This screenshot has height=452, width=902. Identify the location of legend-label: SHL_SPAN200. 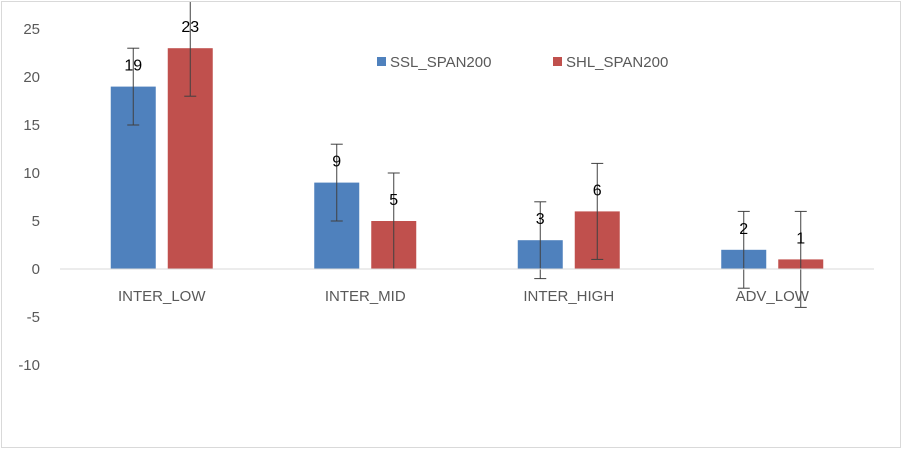
(617, 62).